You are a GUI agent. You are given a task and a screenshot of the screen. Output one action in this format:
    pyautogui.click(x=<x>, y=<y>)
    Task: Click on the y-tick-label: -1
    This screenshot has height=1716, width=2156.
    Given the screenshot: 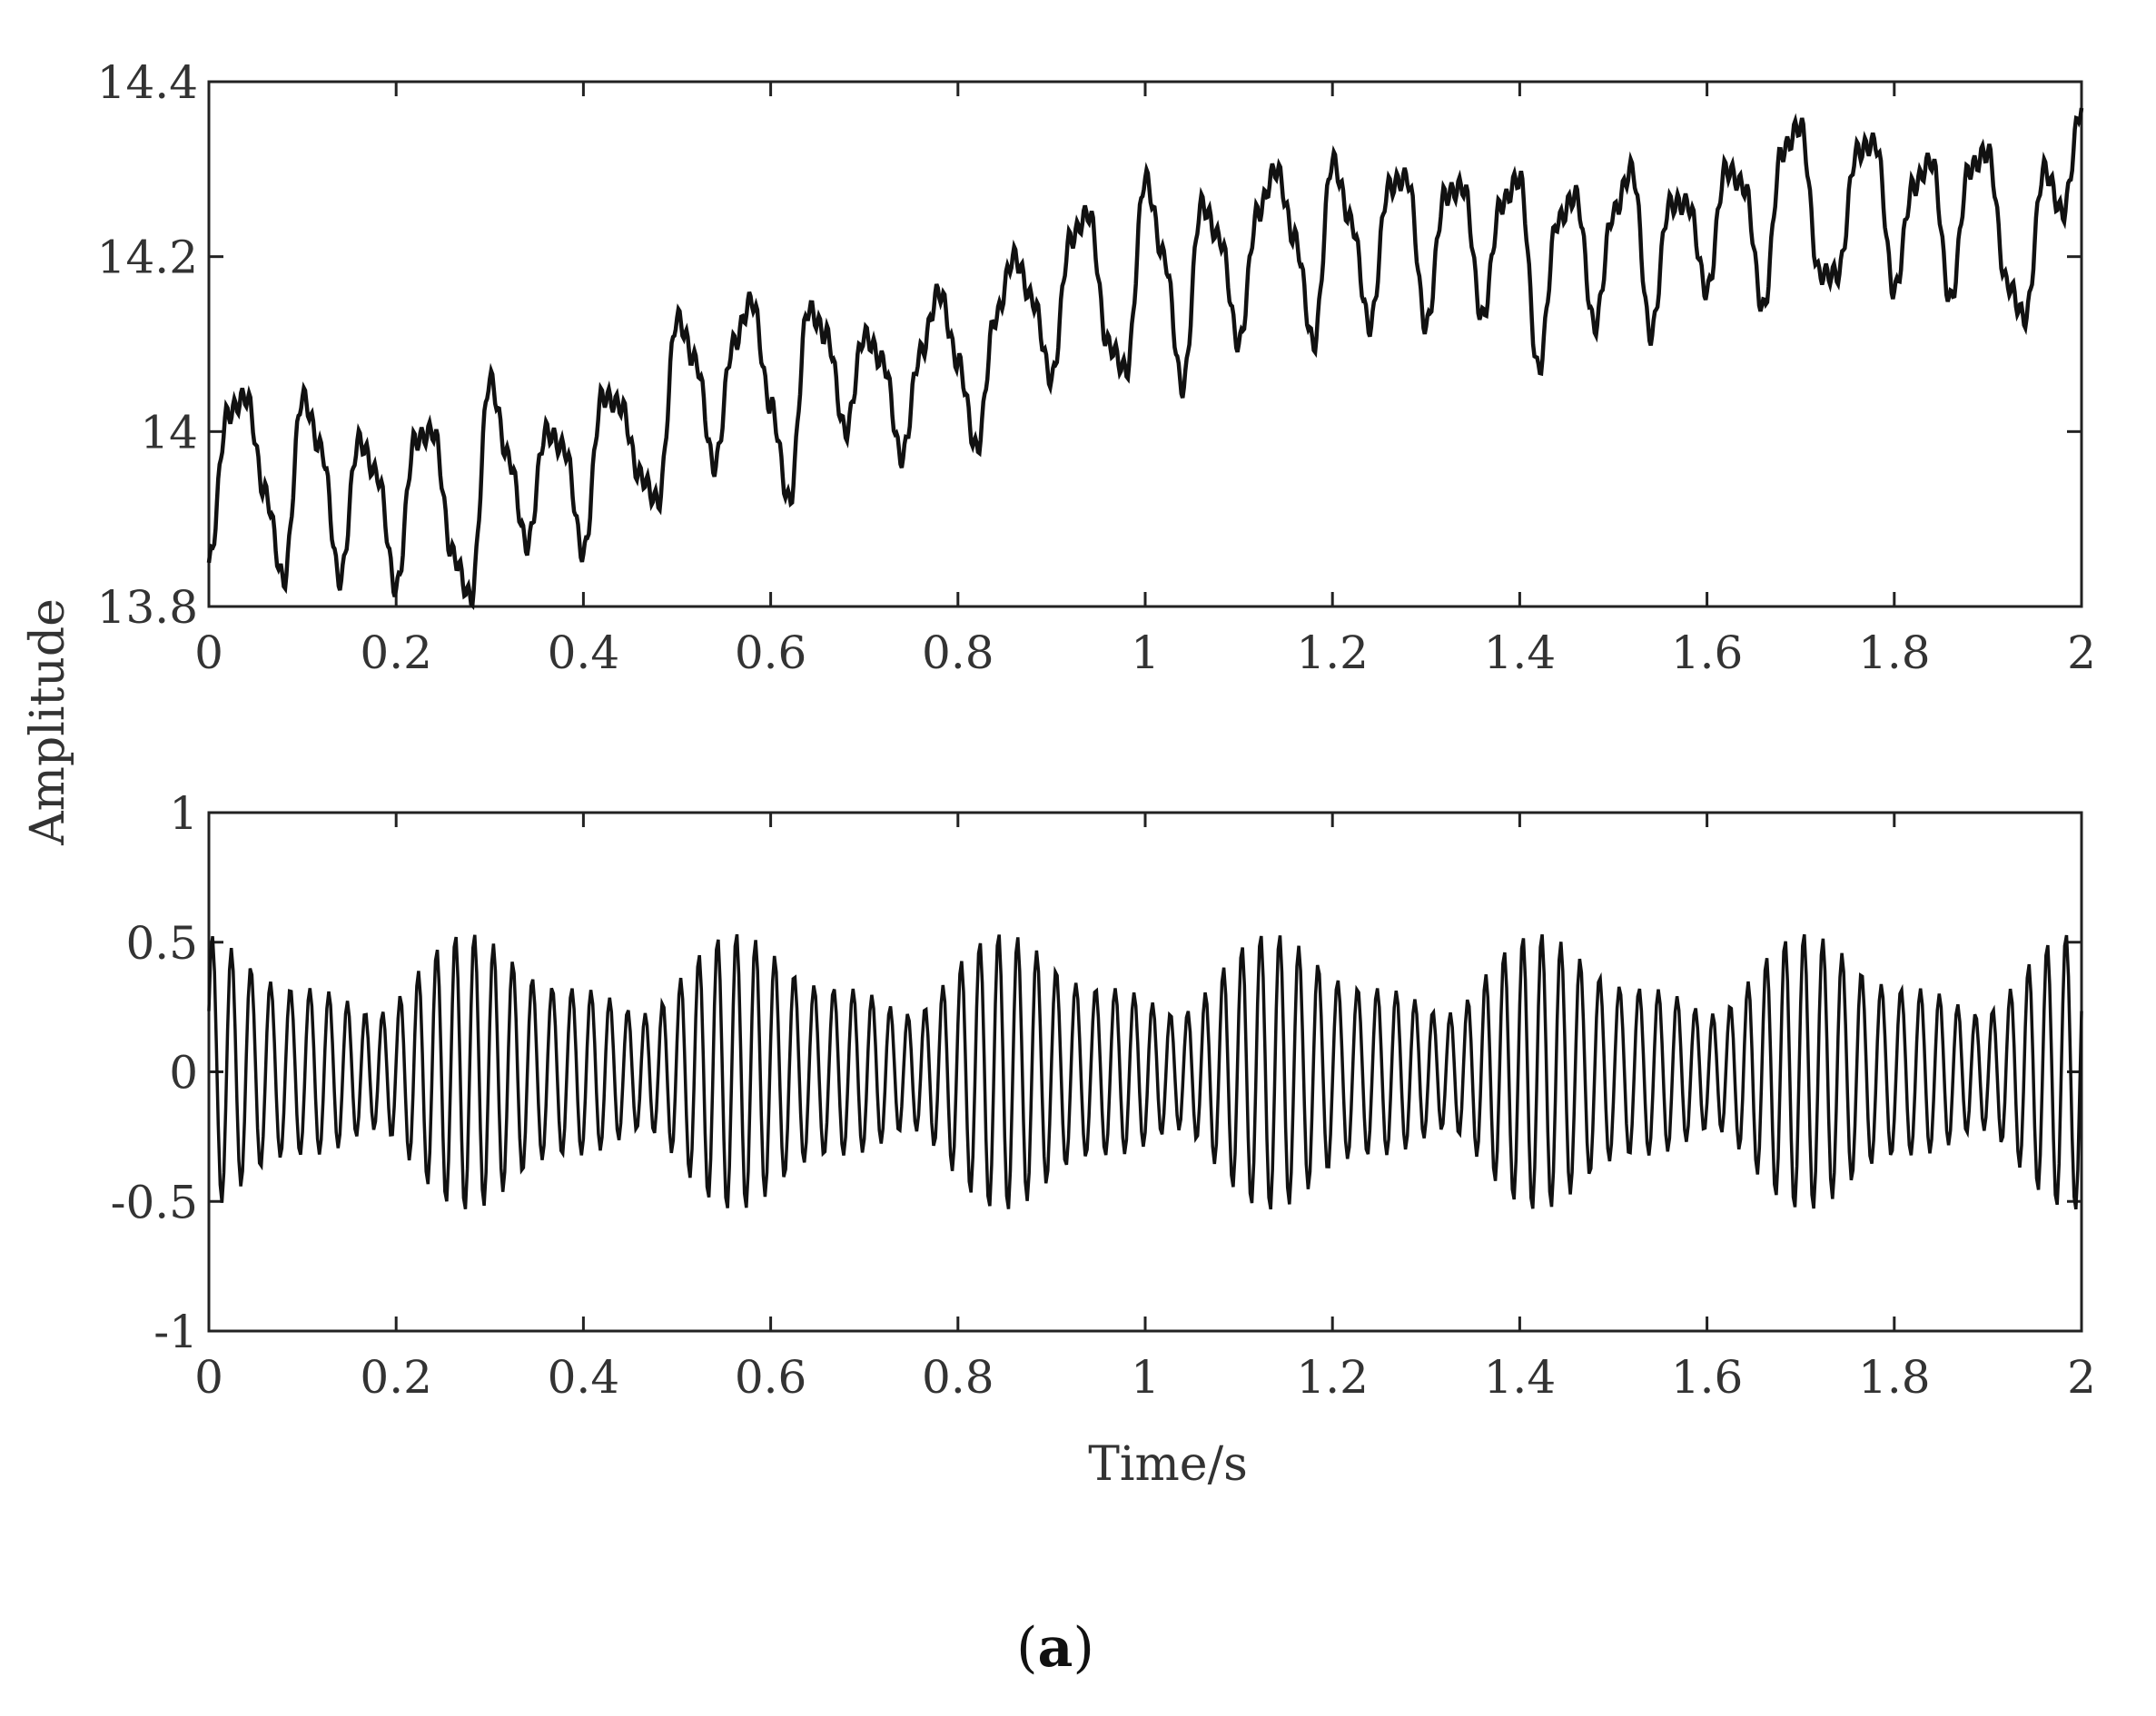 What is the action you would take?
    pyautogui.click(x=175, y=1332)
    